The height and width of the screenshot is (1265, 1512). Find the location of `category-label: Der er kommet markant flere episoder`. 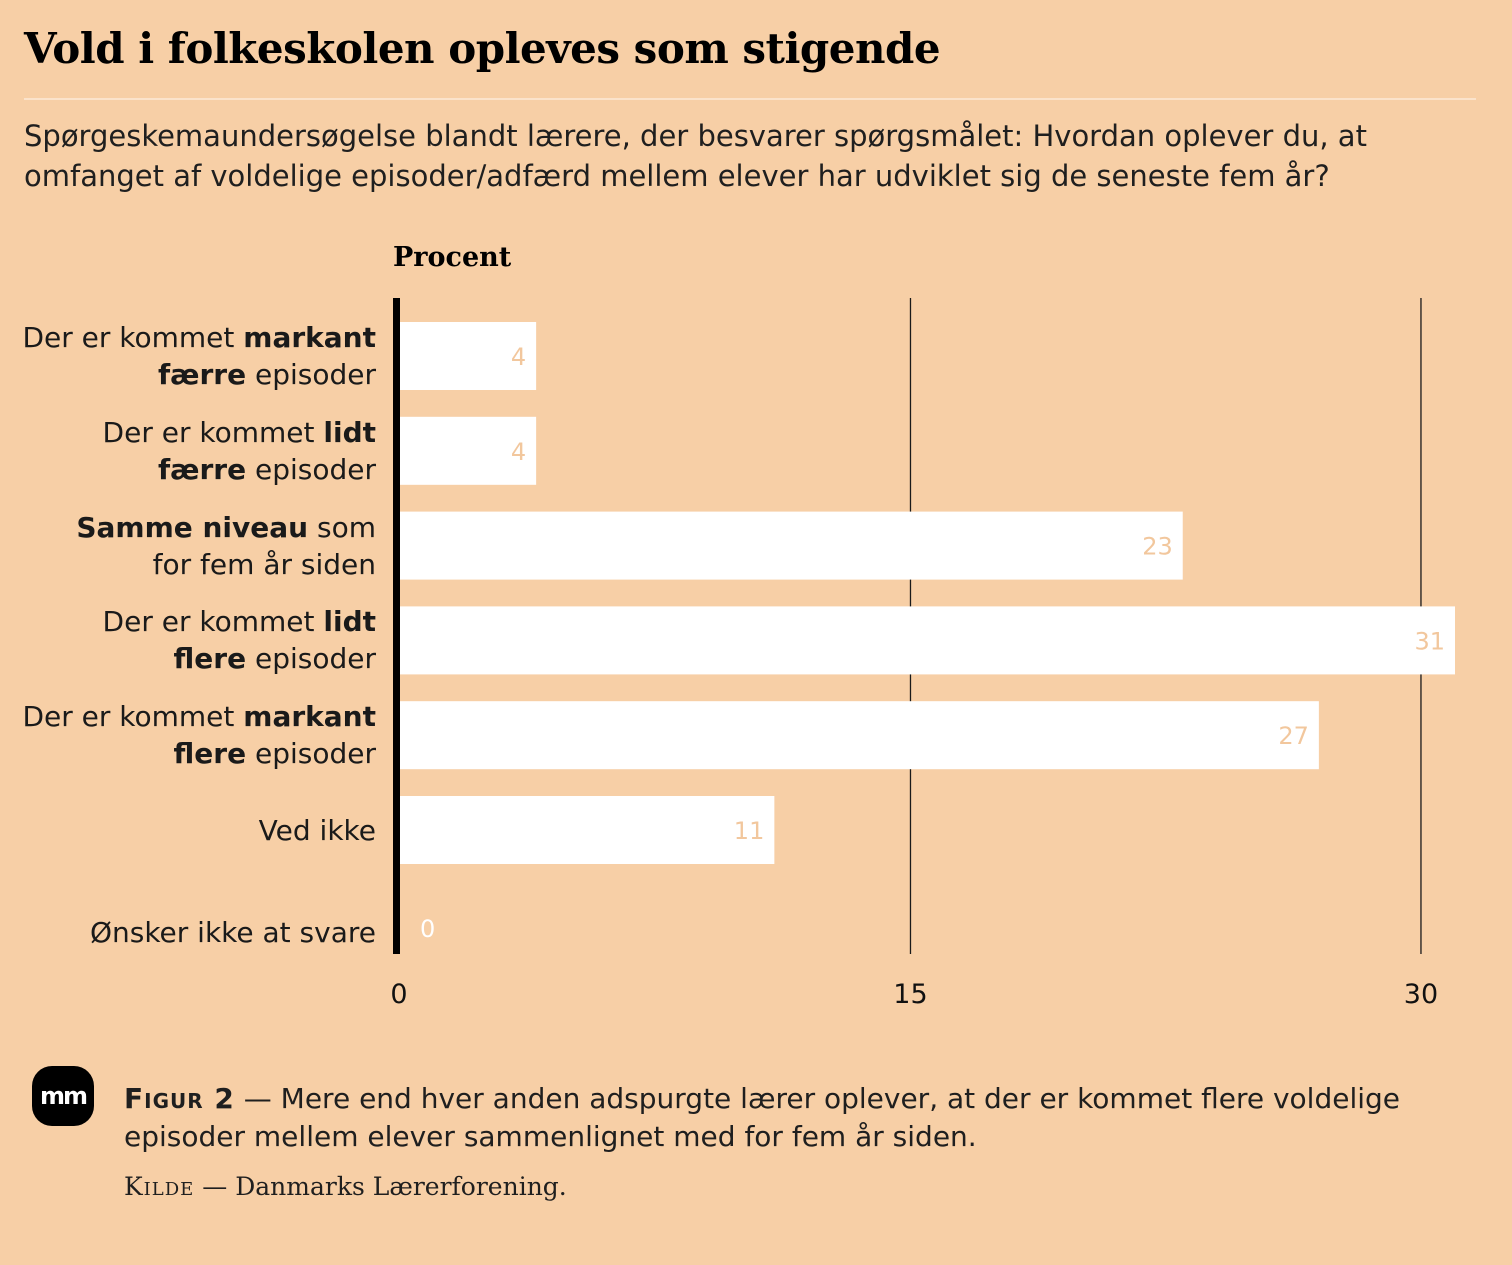

category-label: Der er kommet markant flere episoder is located at coordinates (199, 735).